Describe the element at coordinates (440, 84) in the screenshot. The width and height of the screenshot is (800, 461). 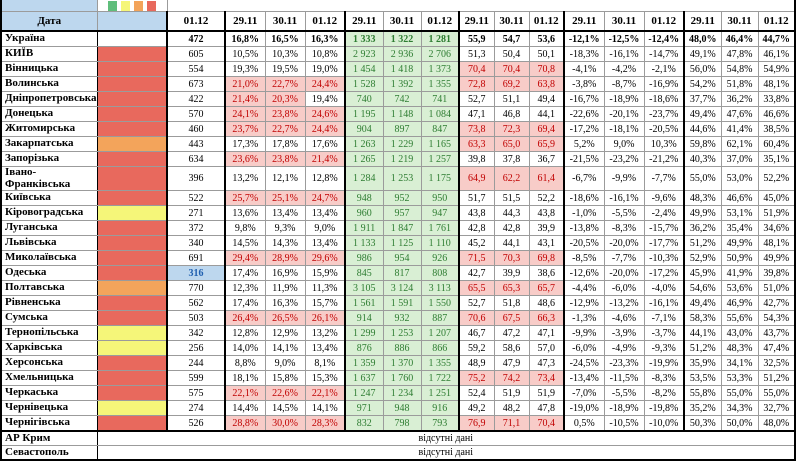
I see `value-cell: 1 355` at that location.